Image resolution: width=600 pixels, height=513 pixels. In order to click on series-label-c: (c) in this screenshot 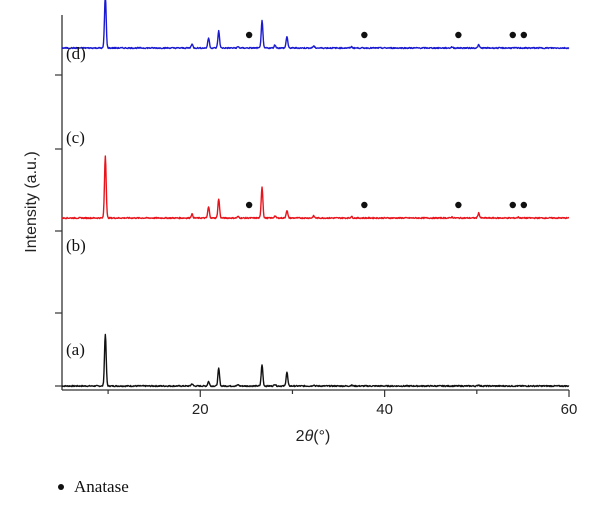, I will do `click(75, 137)`.